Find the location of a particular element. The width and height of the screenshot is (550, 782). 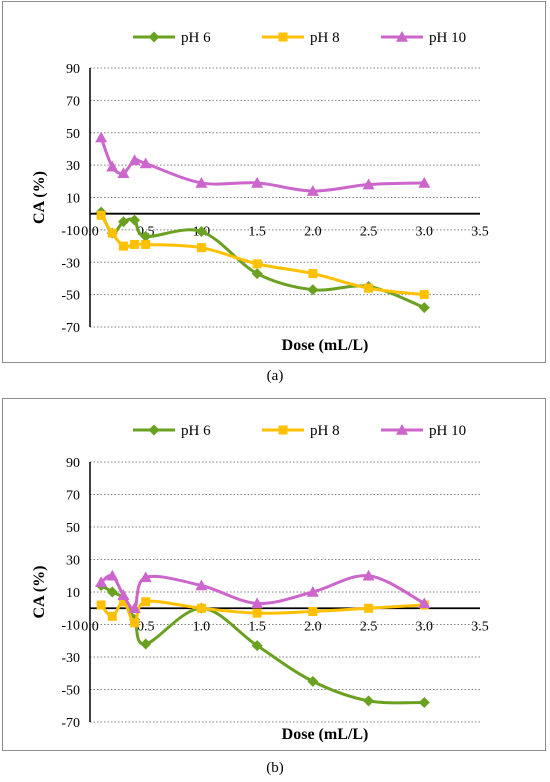

x-tick-label: 2.0 is located at coordinates (313, 232).